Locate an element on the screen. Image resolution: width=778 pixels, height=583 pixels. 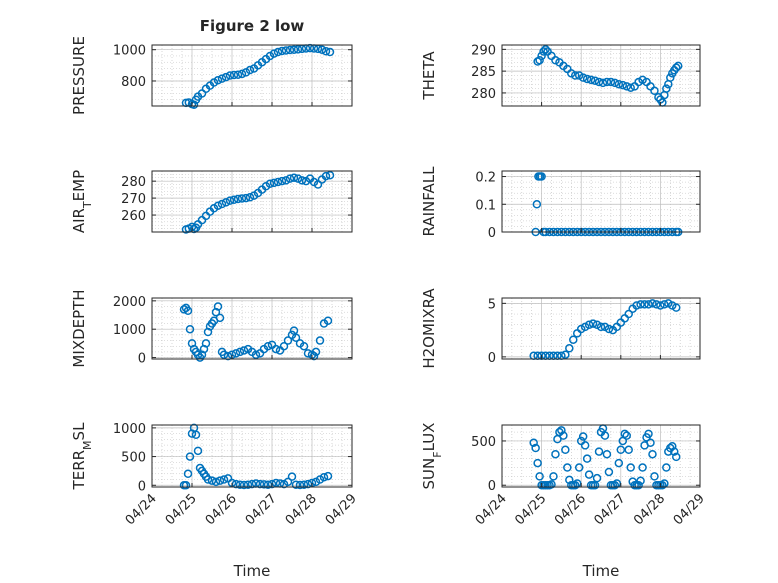
y-tick-label: 0.2 is located at coordinates (485, 178).